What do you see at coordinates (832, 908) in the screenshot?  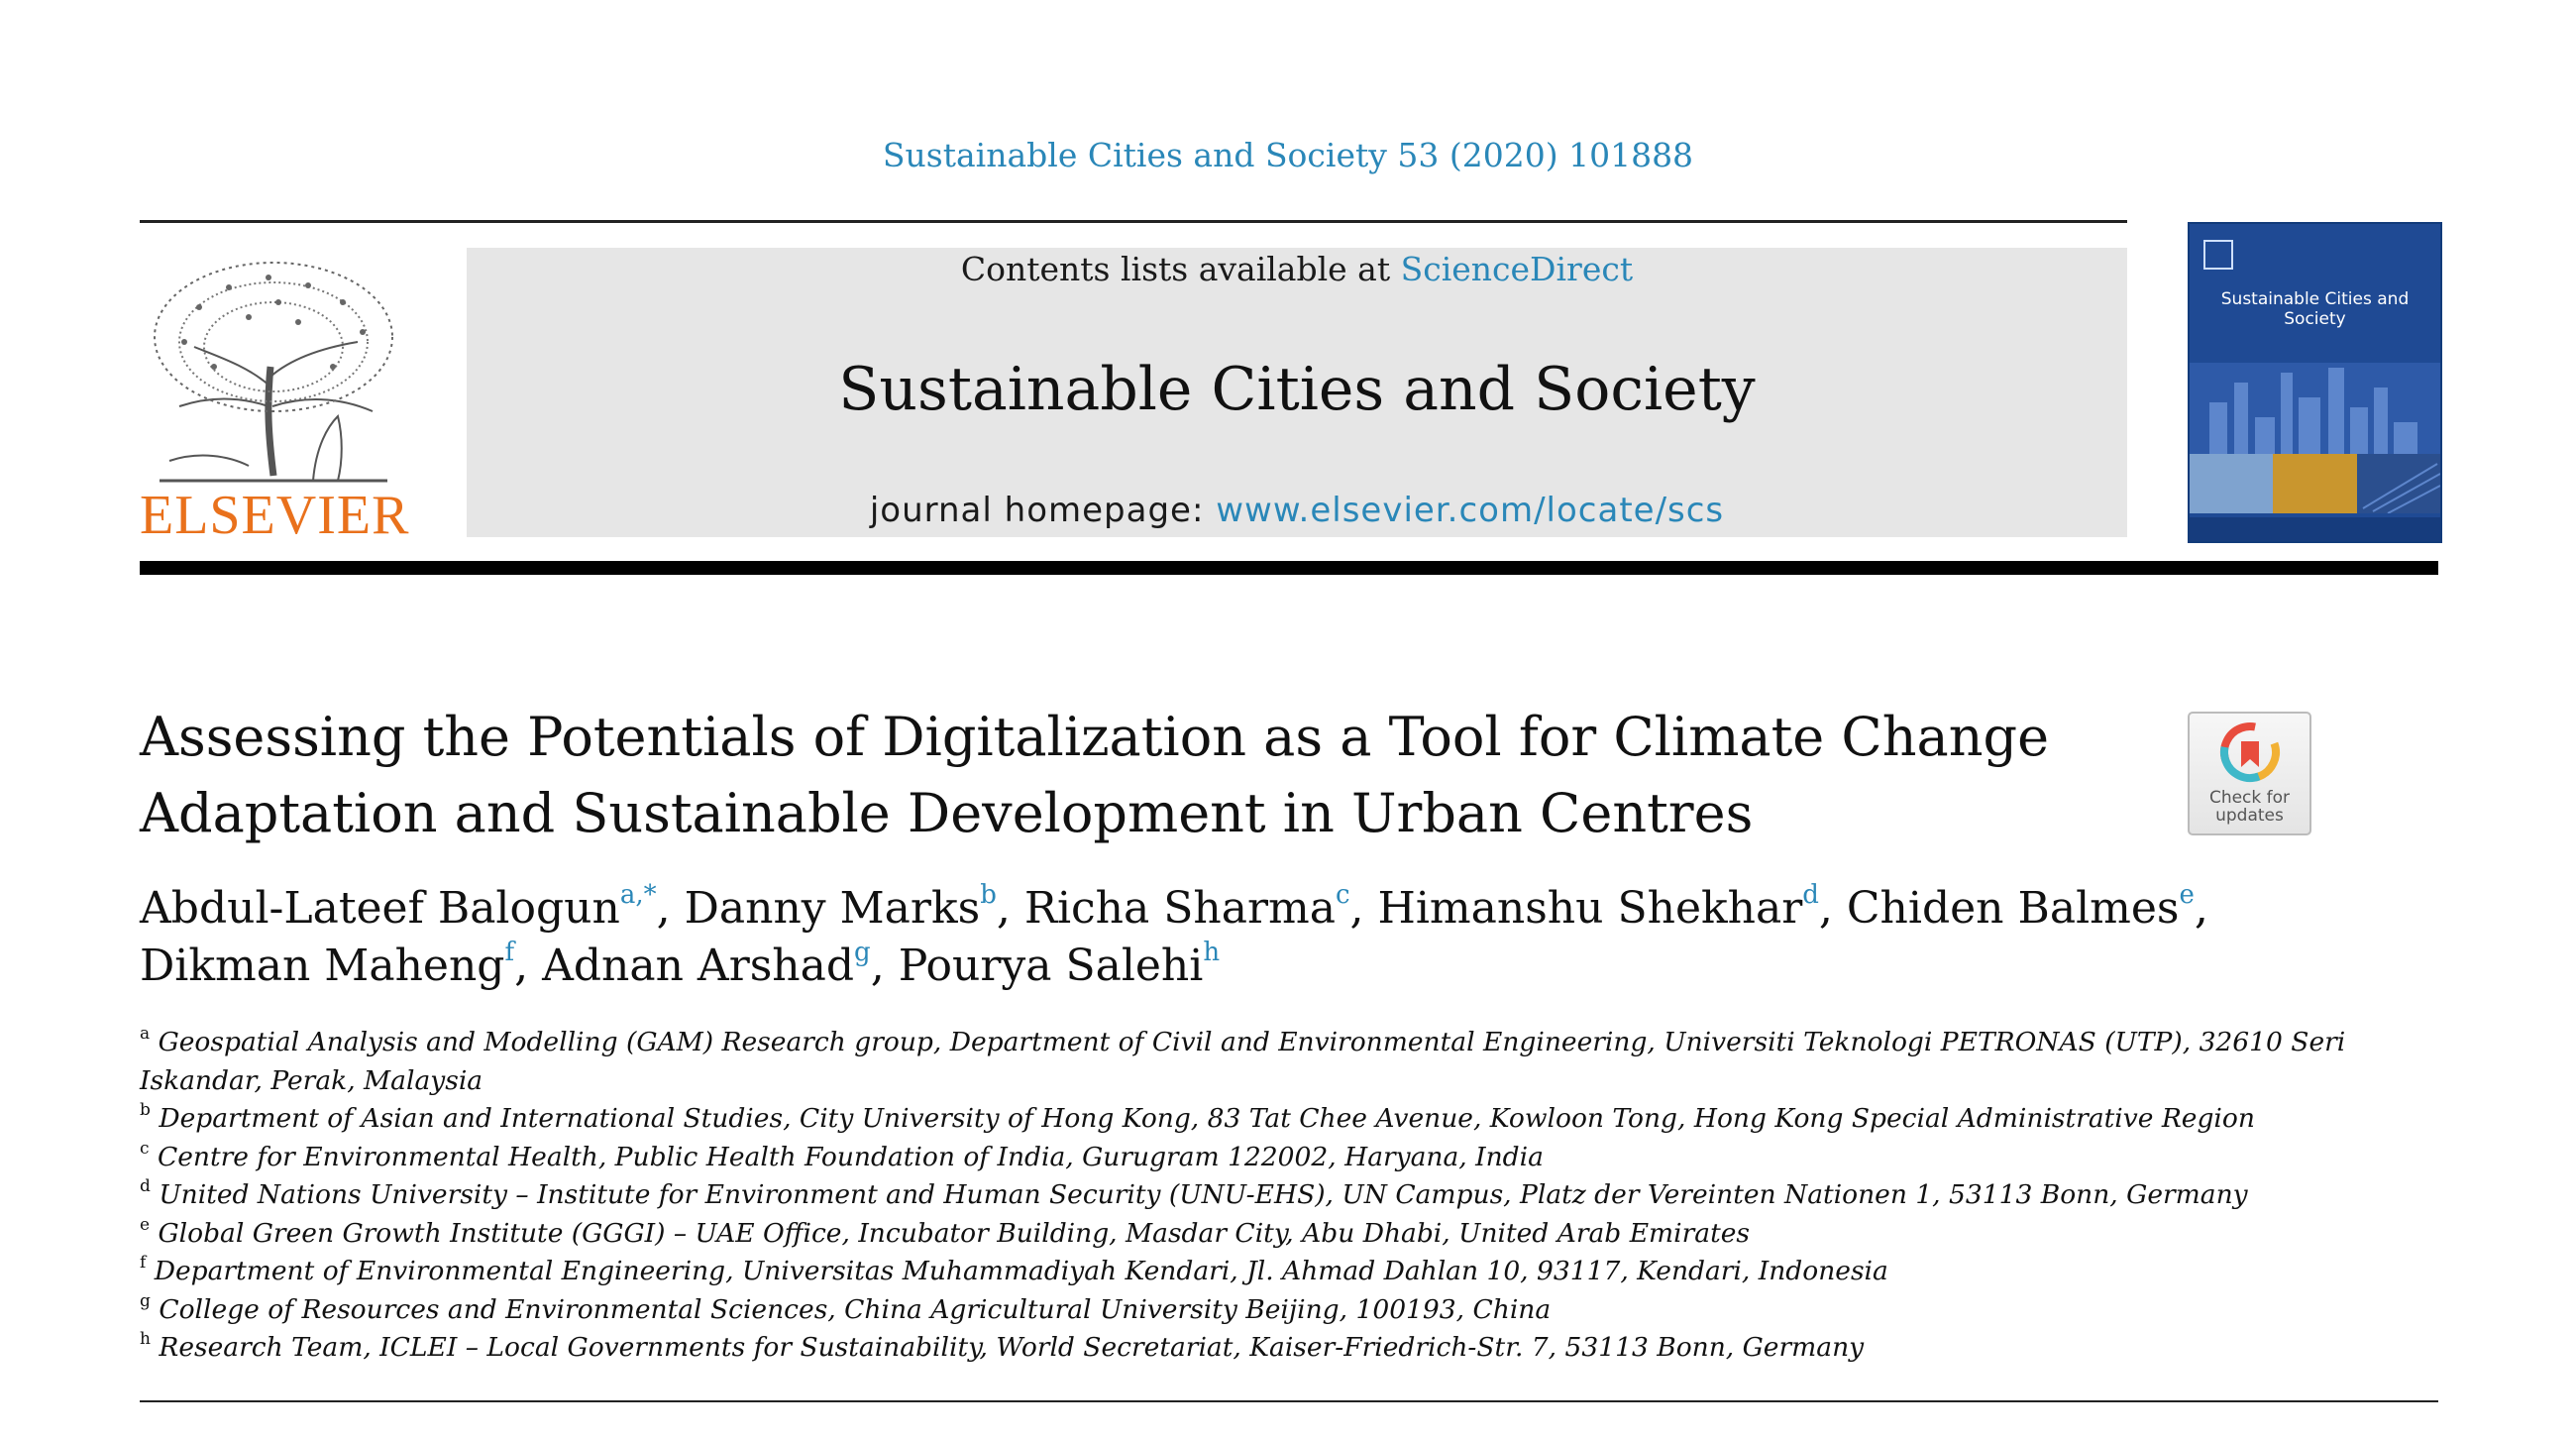 I see `author-name: Danny Marks` at bounding box center [832, 908].